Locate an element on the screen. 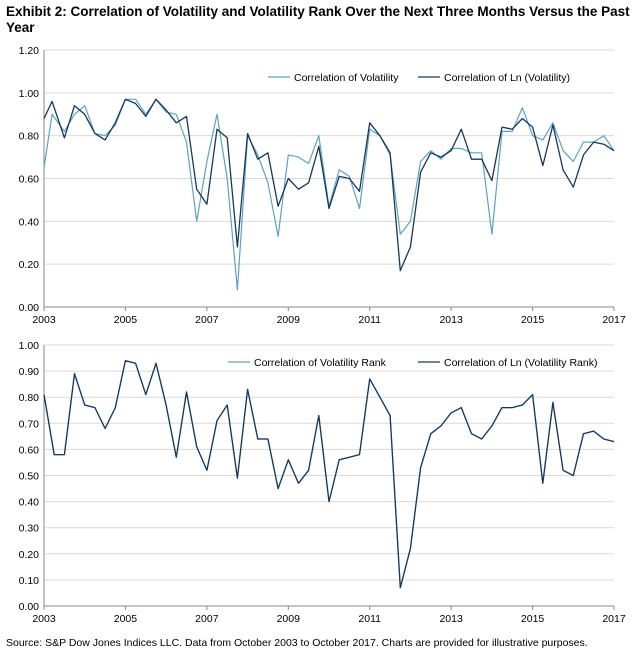 Image resolution: width=638 pixels, height=656 pixels. legend-label: Correlation of Ln (Volatility Rank) is located at coordinates (521, 363).